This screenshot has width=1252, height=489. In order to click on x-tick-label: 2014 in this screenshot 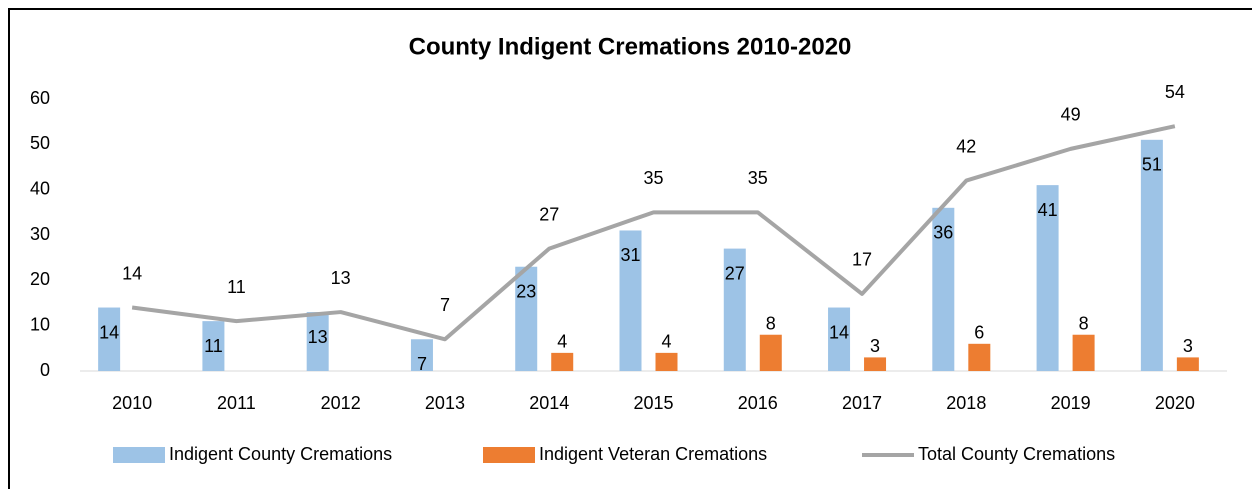, I will do `click(549, 403)`.